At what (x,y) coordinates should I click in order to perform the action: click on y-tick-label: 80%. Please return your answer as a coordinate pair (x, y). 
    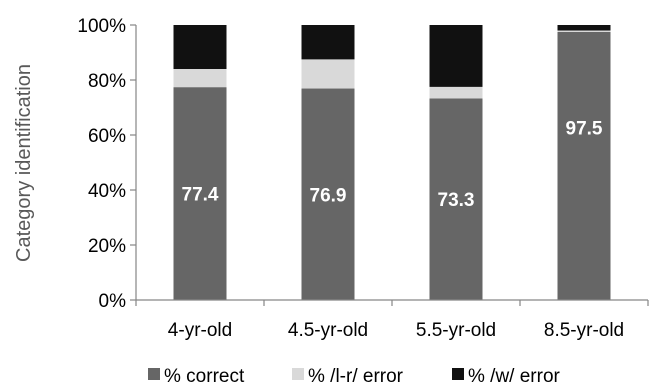
    Looking at the image, I should click on (107, 81).